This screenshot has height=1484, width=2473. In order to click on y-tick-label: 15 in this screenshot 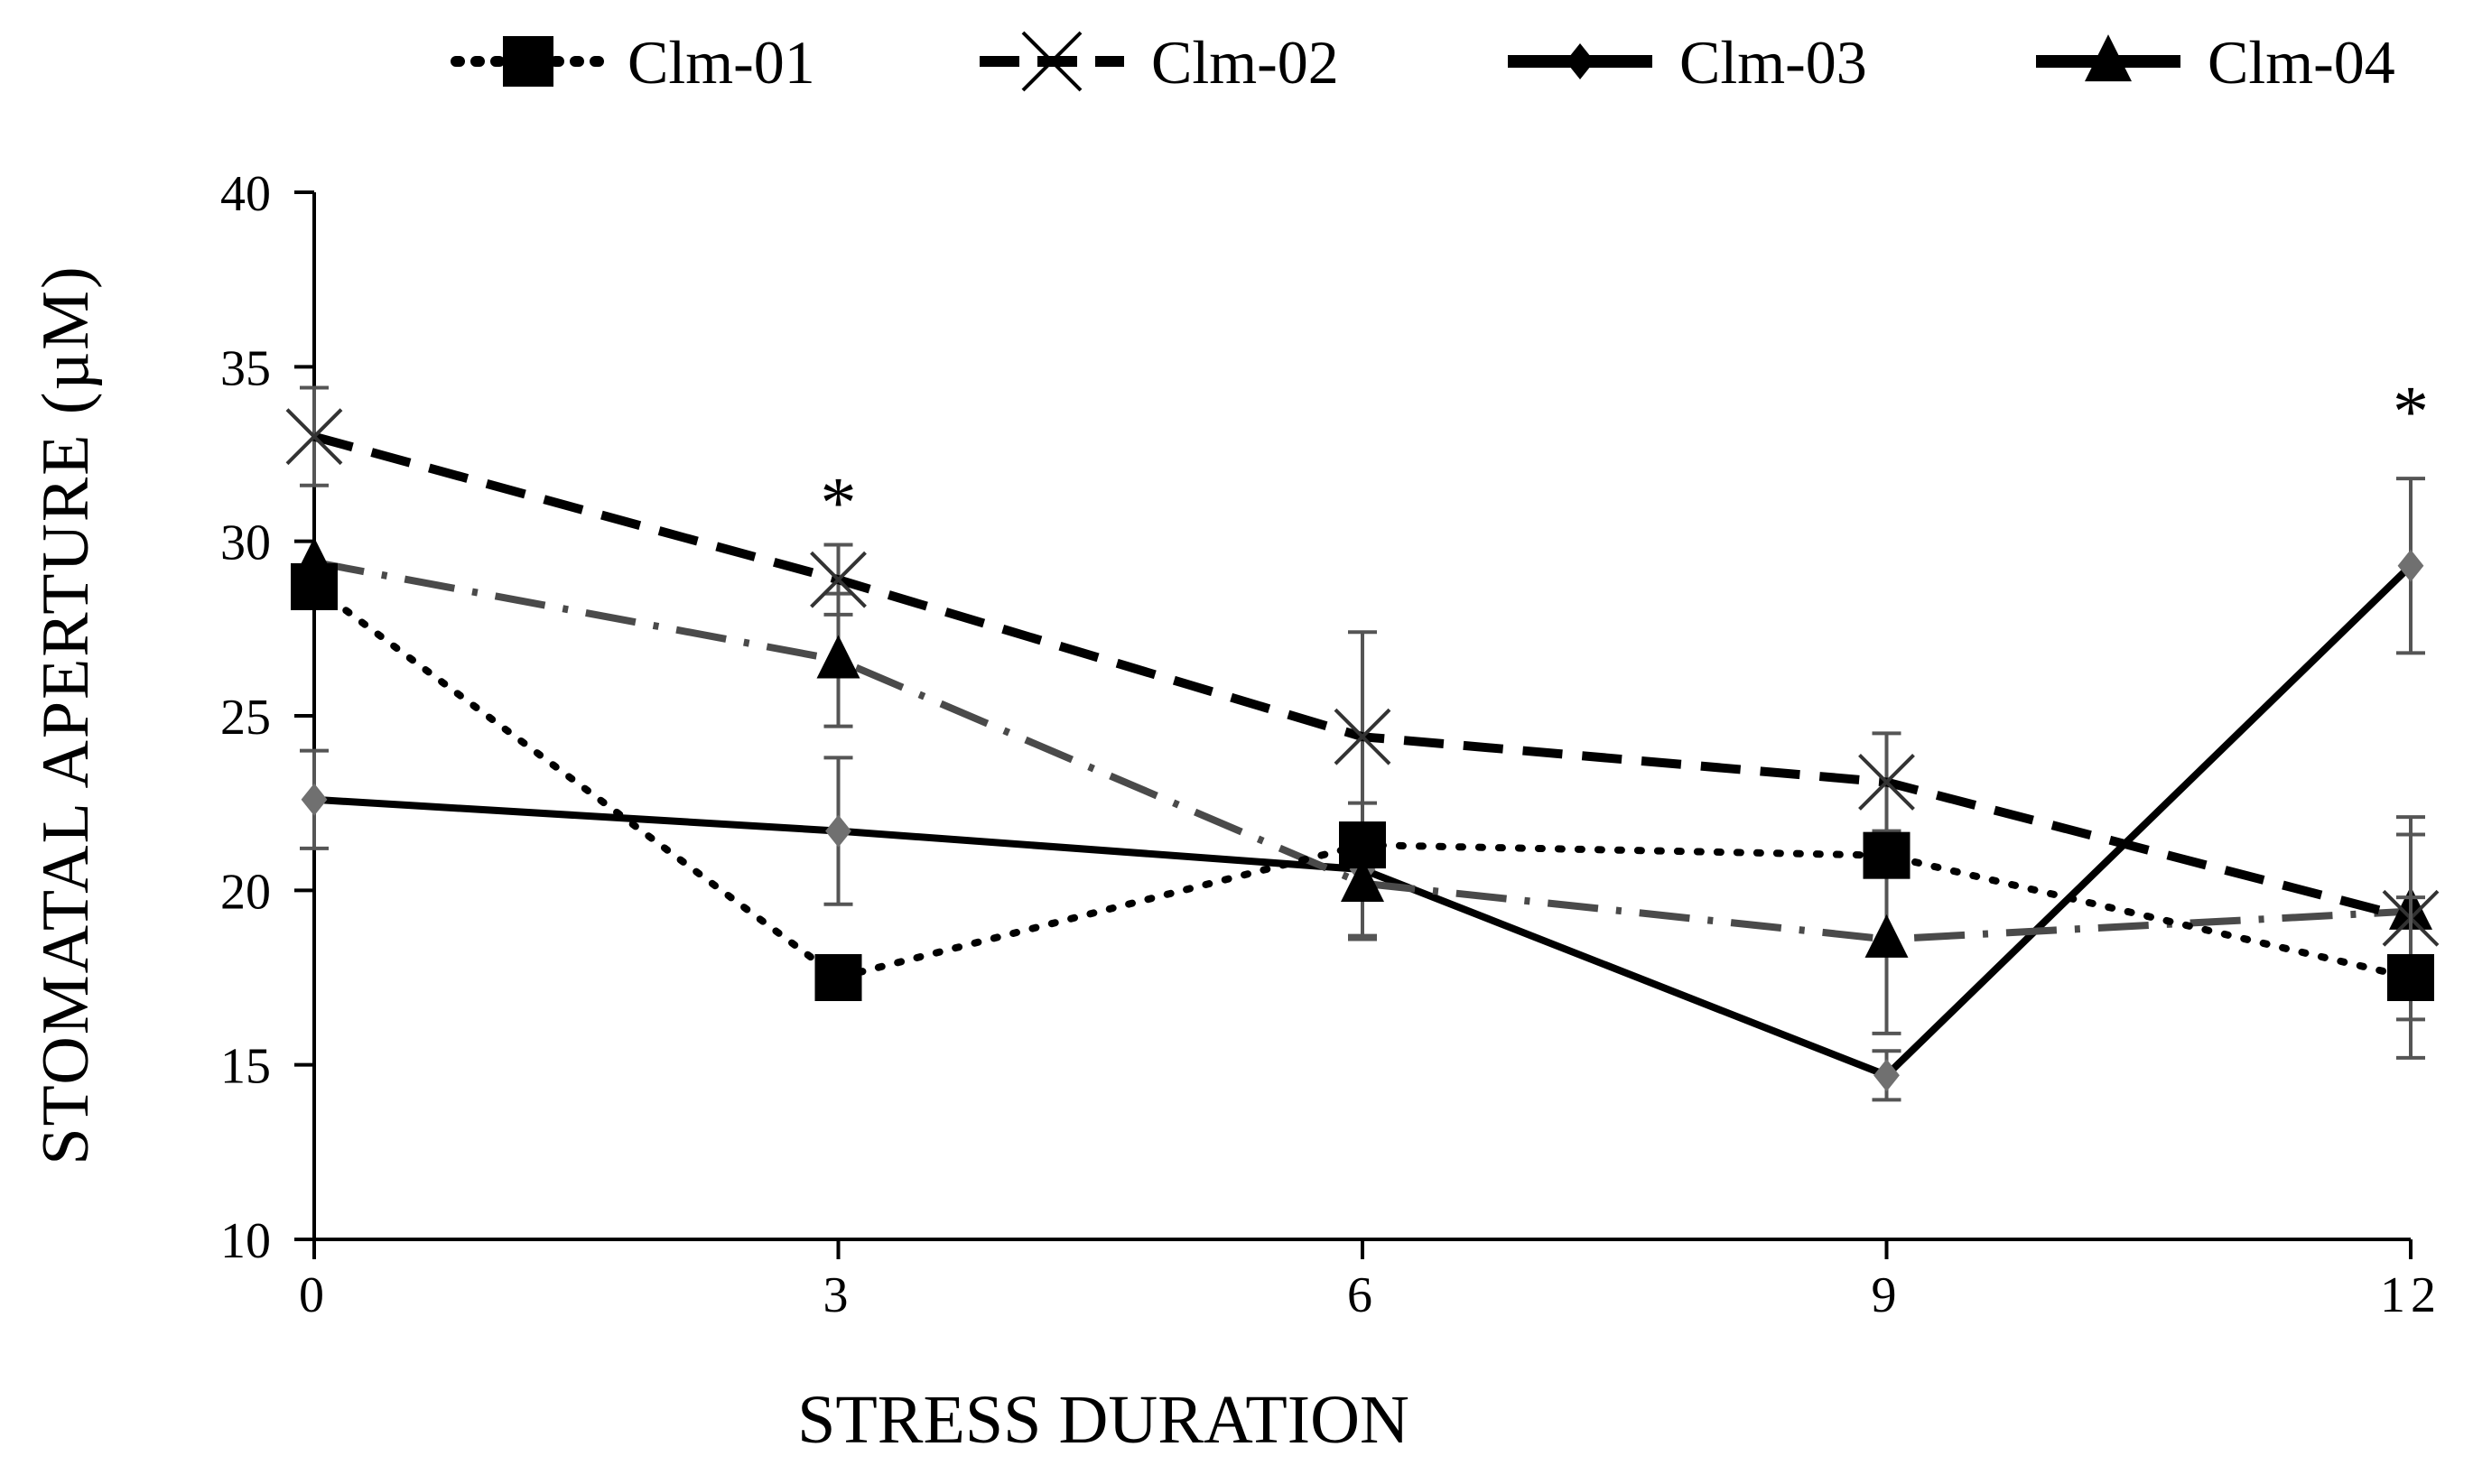, I will do `click(245, 1067)`.